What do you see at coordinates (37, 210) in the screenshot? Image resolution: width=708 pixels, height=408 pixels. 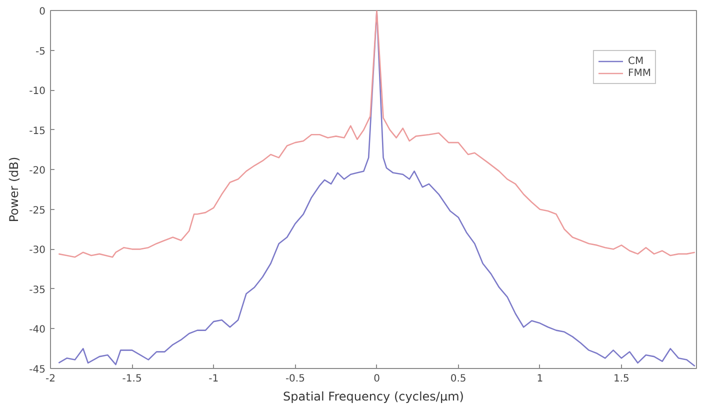 I see `y-tick-label: -25` at bounding box center [37, 210].